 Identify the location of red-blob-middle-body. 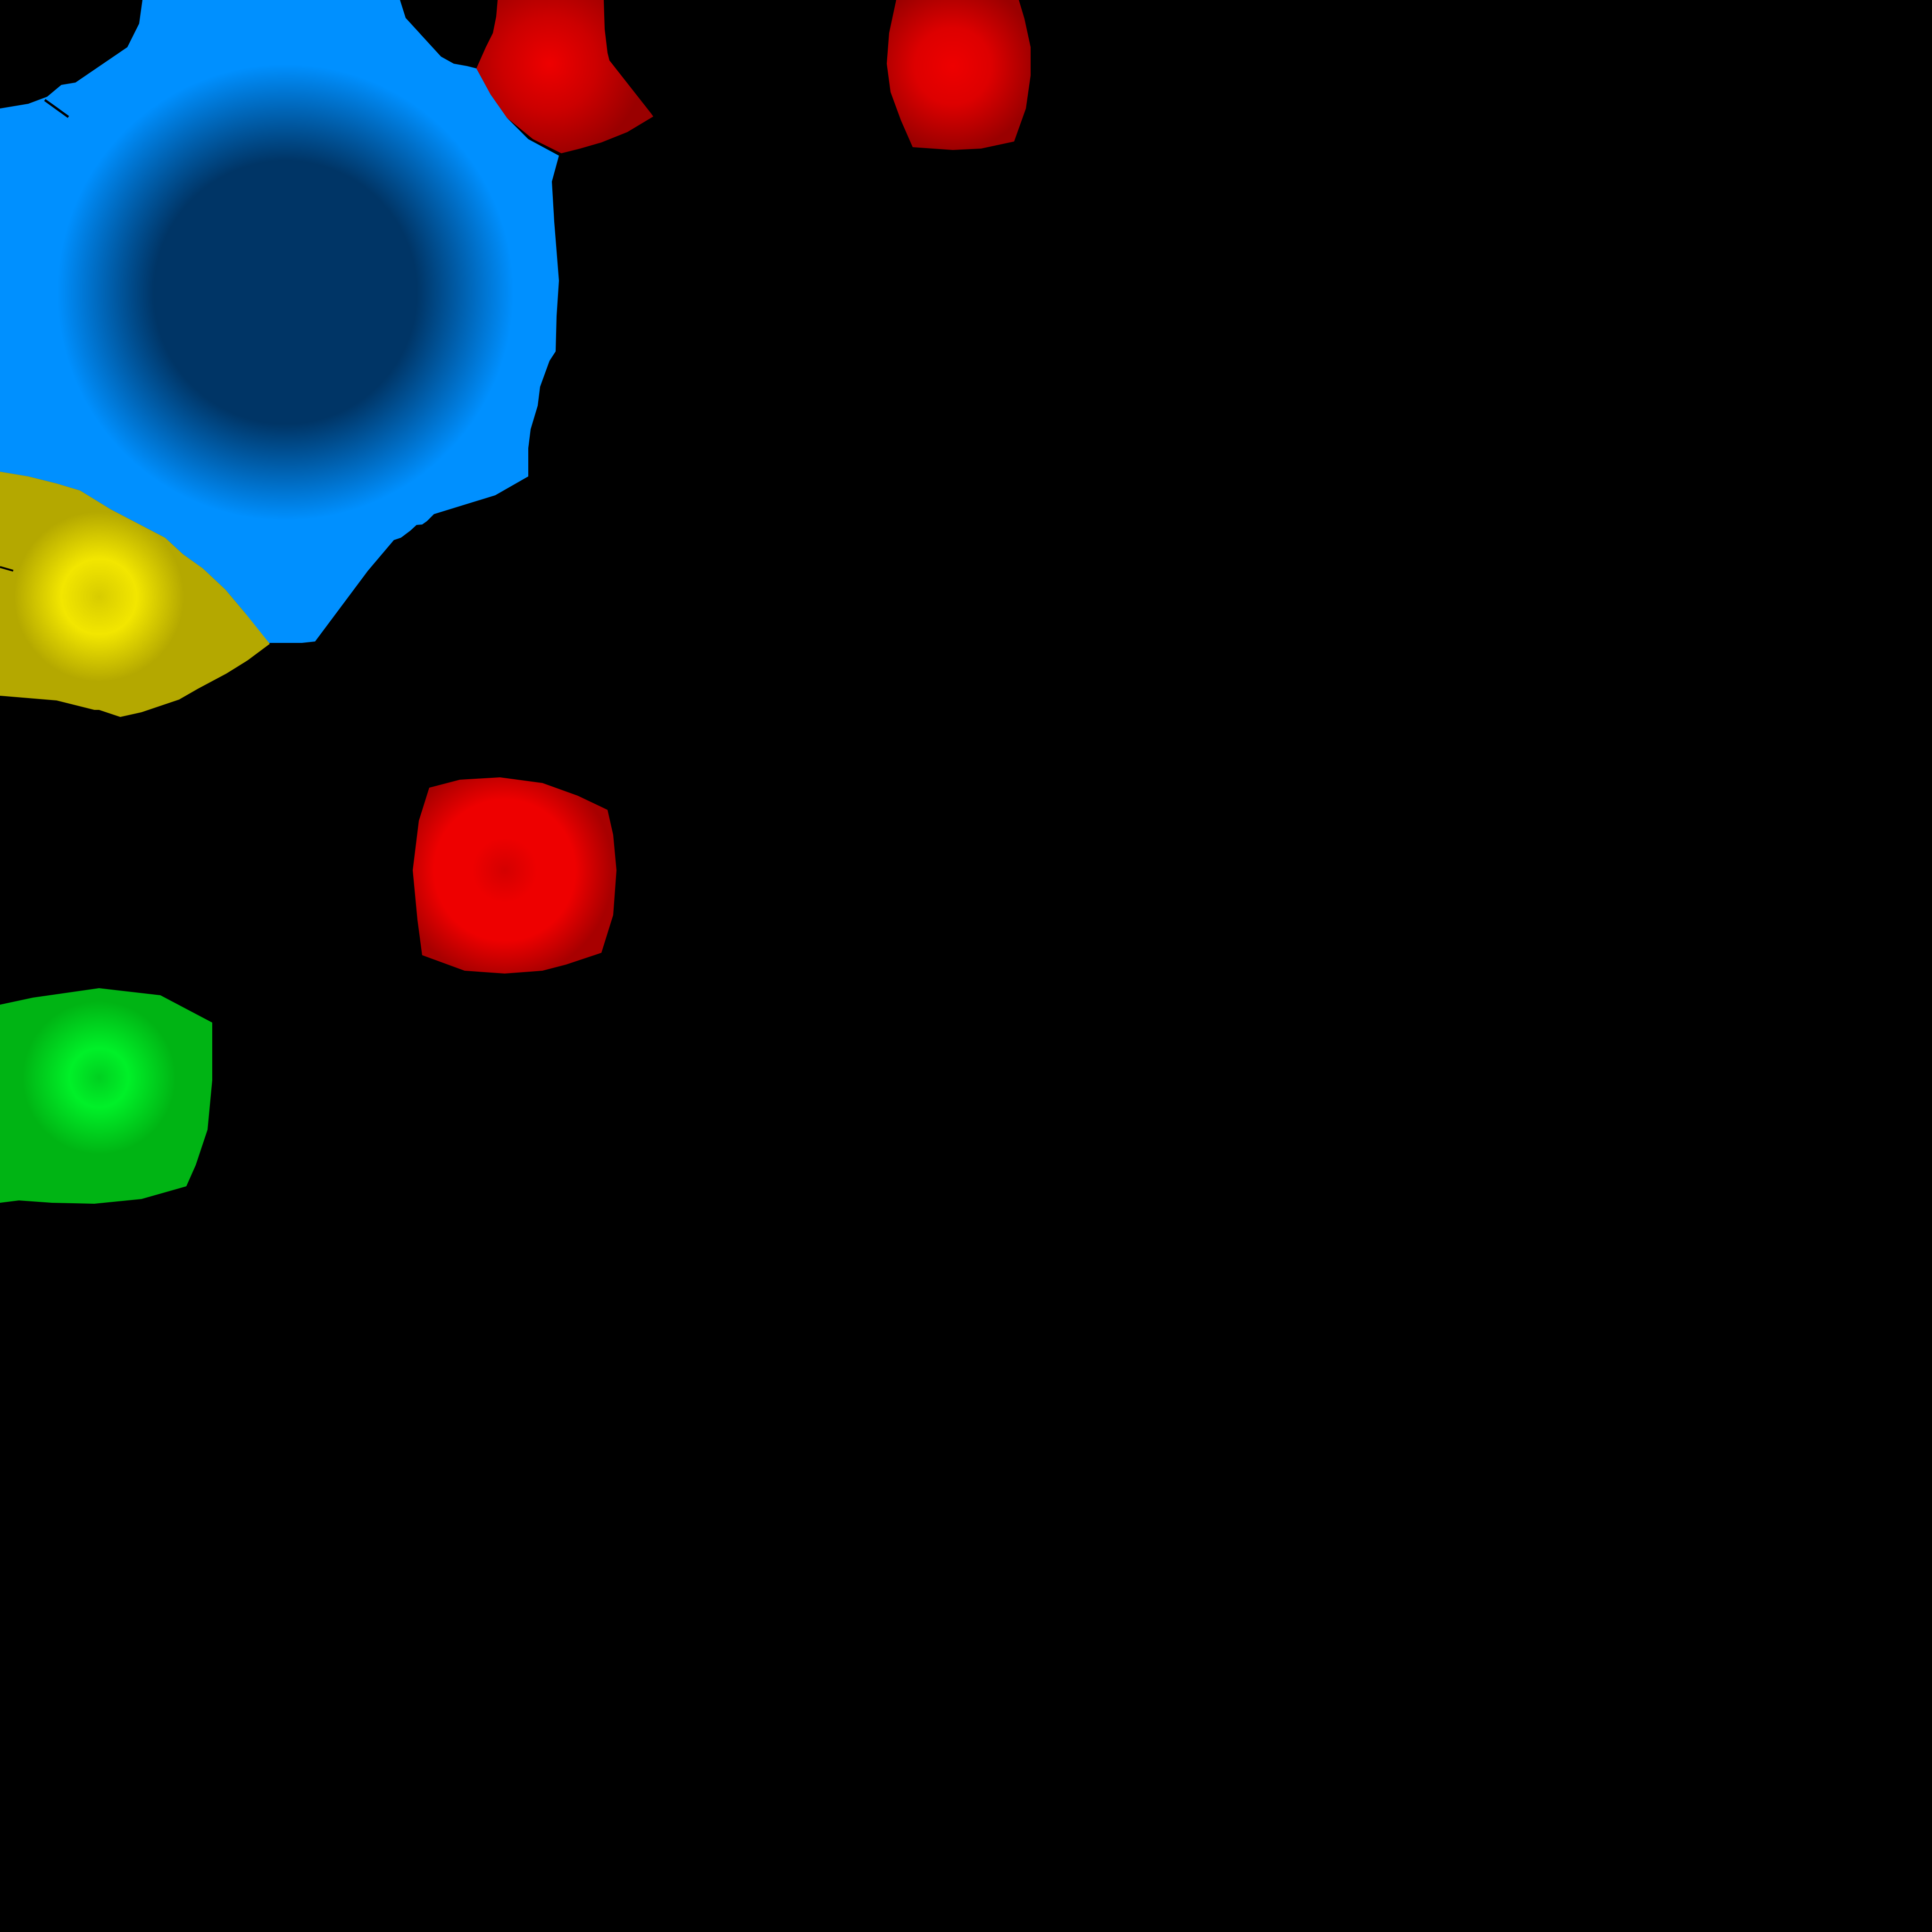
(514, 876).